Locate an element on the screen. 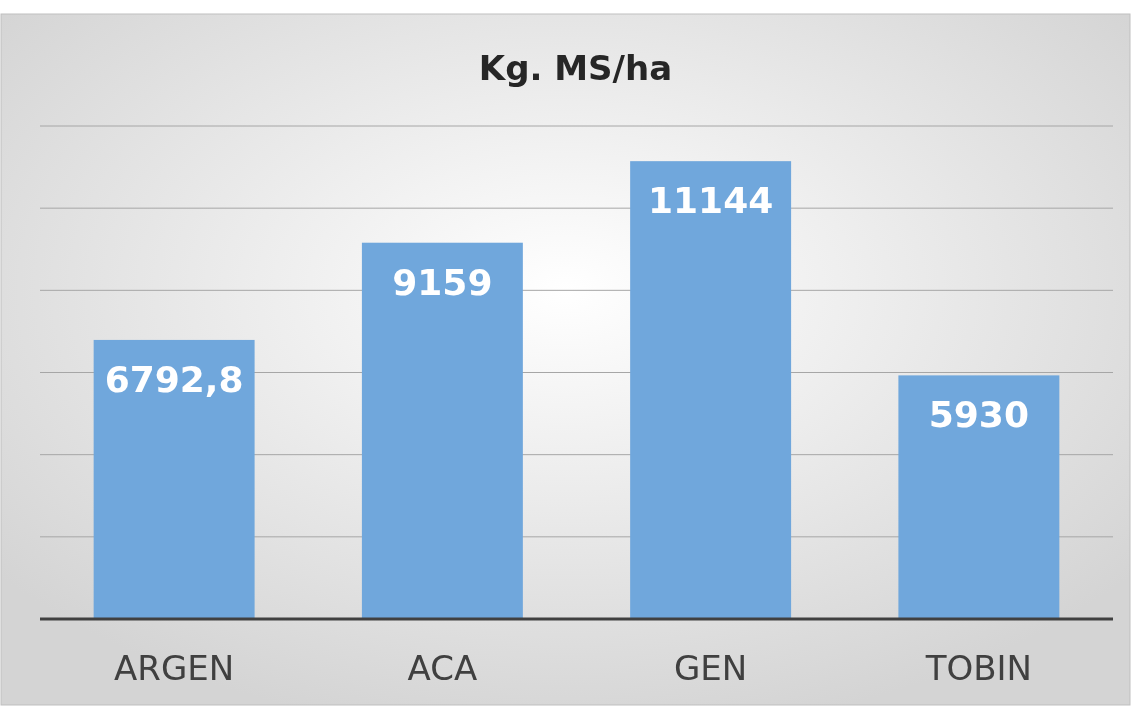  x-tick-label: TOBIN is located at coordinates (978, 668).